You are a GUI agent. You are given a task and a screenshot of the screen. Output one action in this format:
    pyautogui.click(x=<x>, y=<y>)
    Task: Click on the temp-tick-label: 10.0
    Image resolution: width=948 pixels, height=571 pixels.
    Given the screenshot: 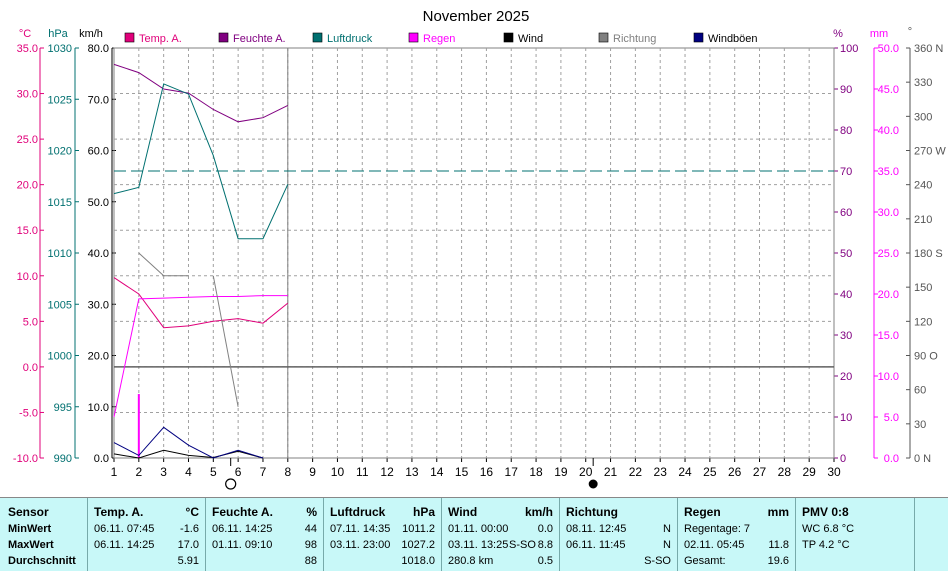 What is the action you would take?
    pyautogui.click(x=27, y=277)
    